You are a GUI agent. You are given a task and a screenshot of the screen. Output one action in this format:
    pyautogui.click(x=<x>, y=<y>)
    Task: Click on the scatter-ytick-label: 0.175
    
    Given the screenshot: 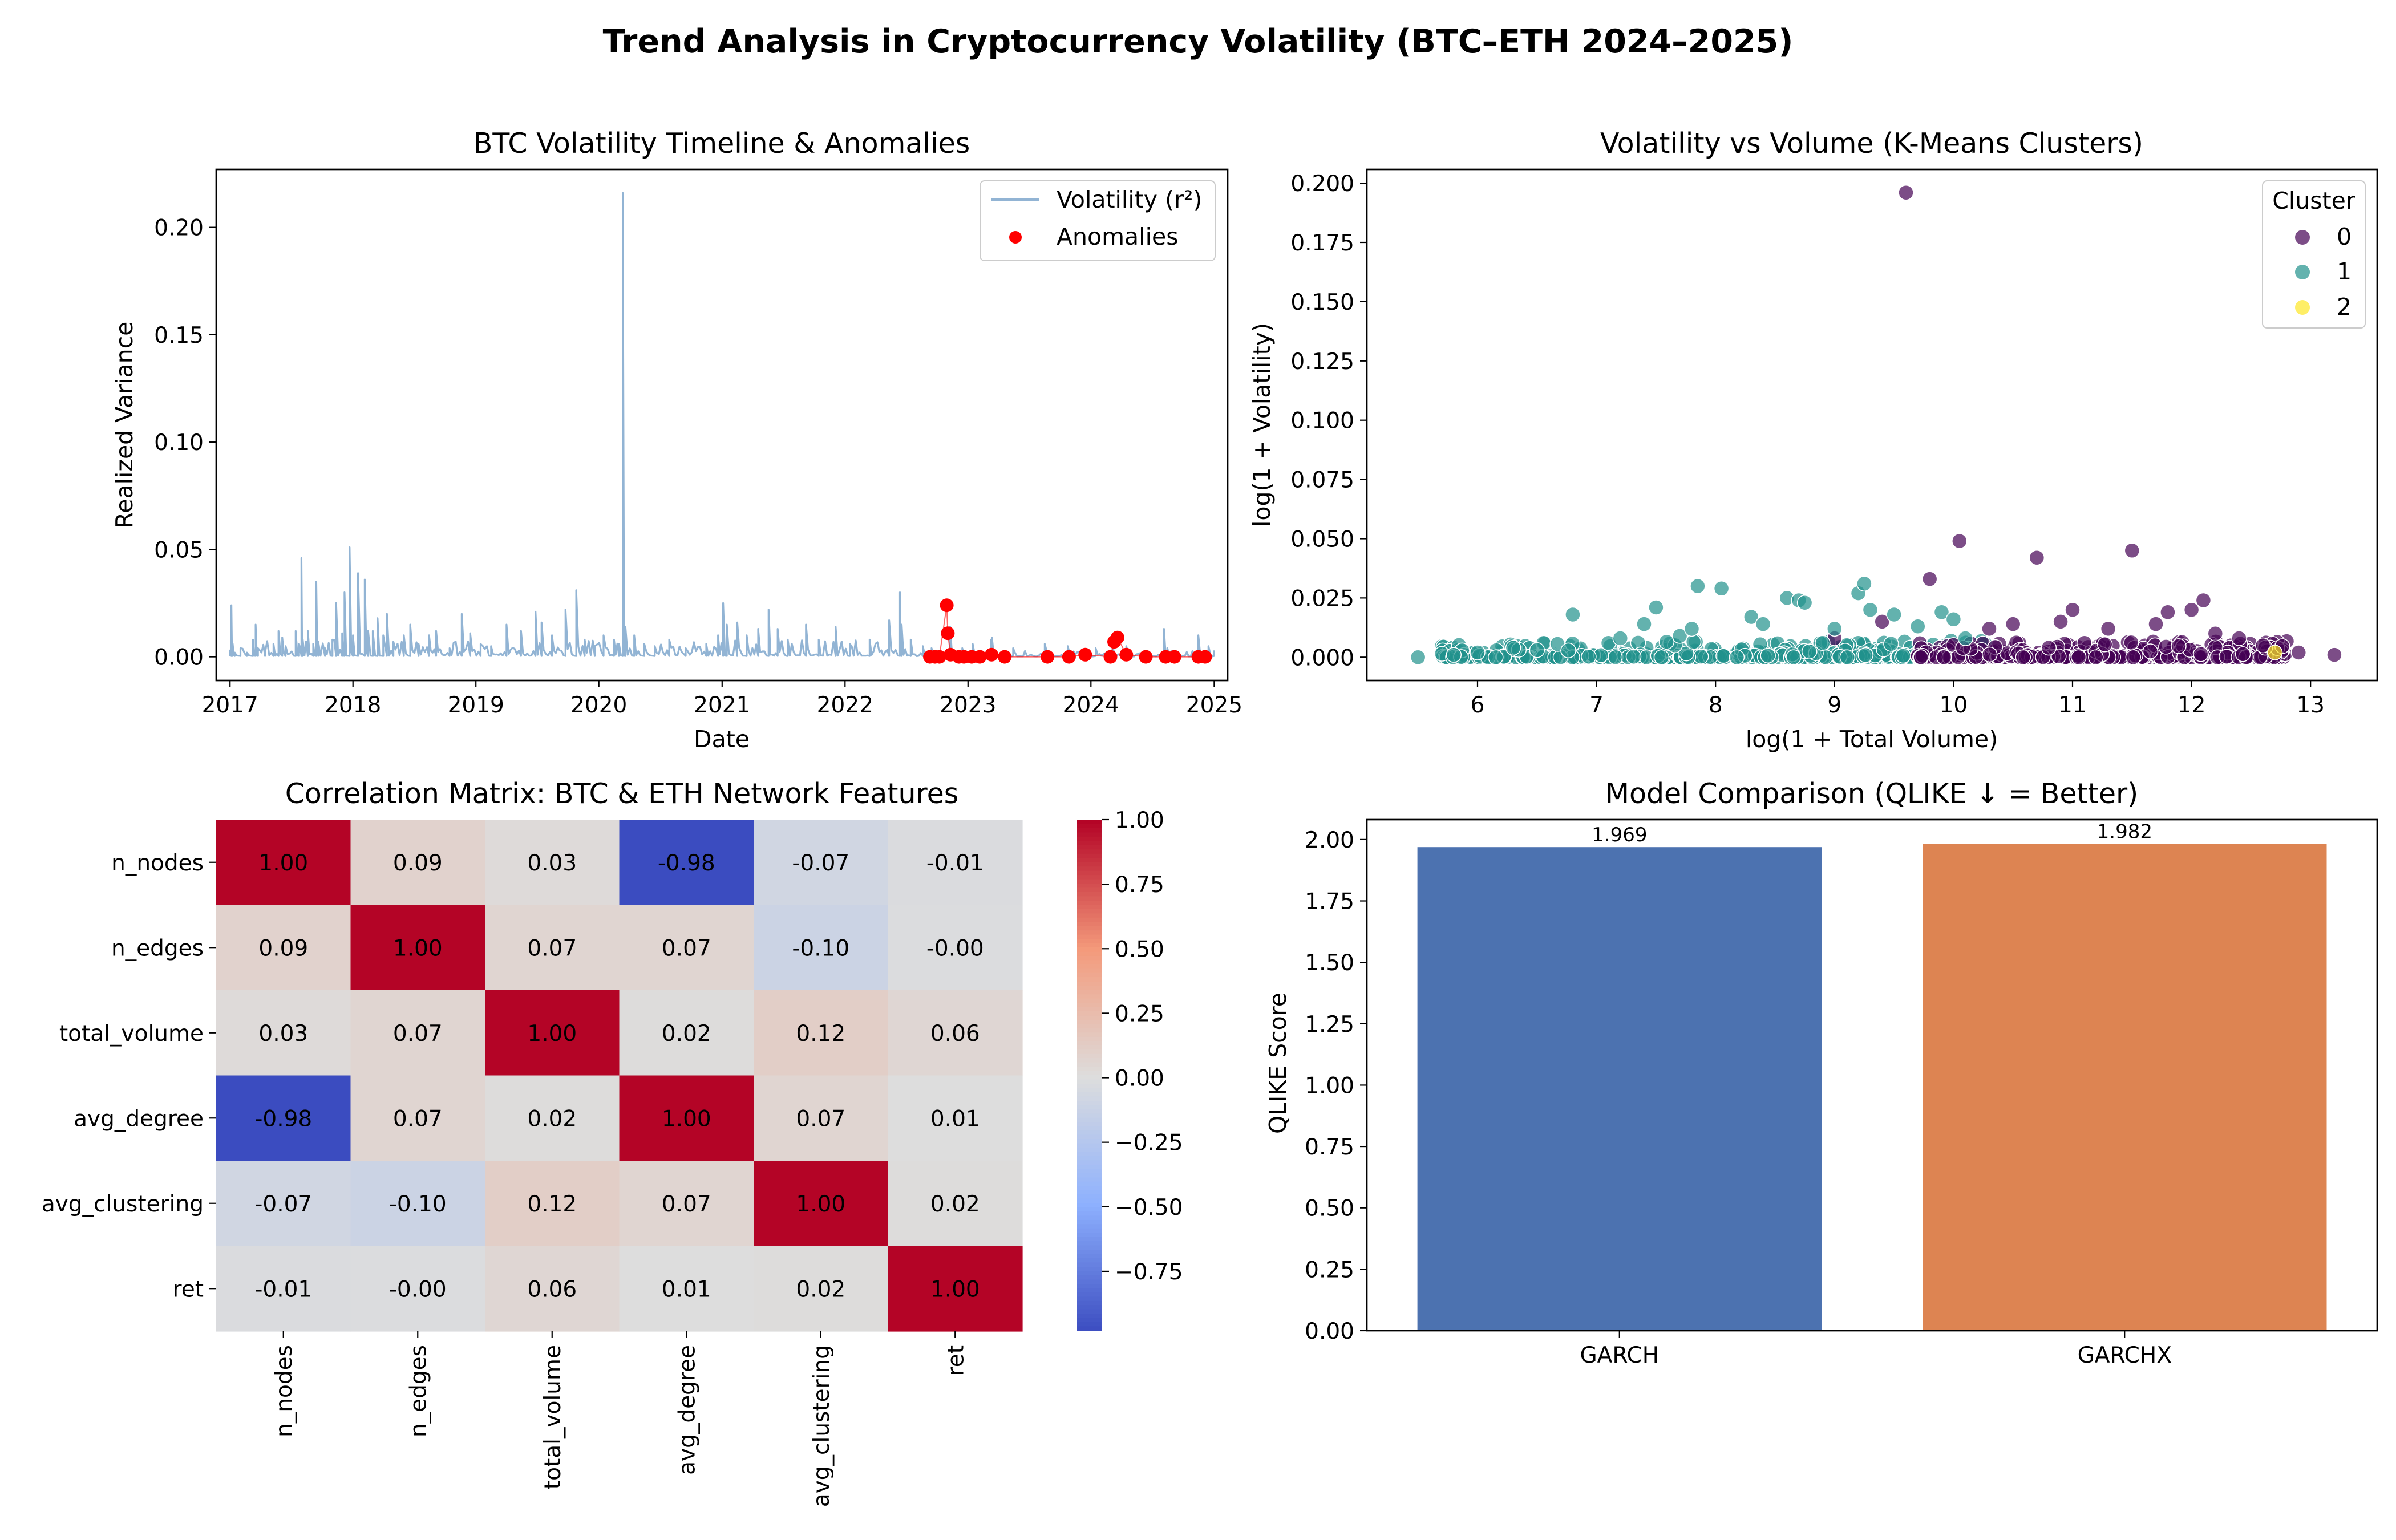 What is the action you would take?
    pyautogui.click(x=1322, y=243)
    